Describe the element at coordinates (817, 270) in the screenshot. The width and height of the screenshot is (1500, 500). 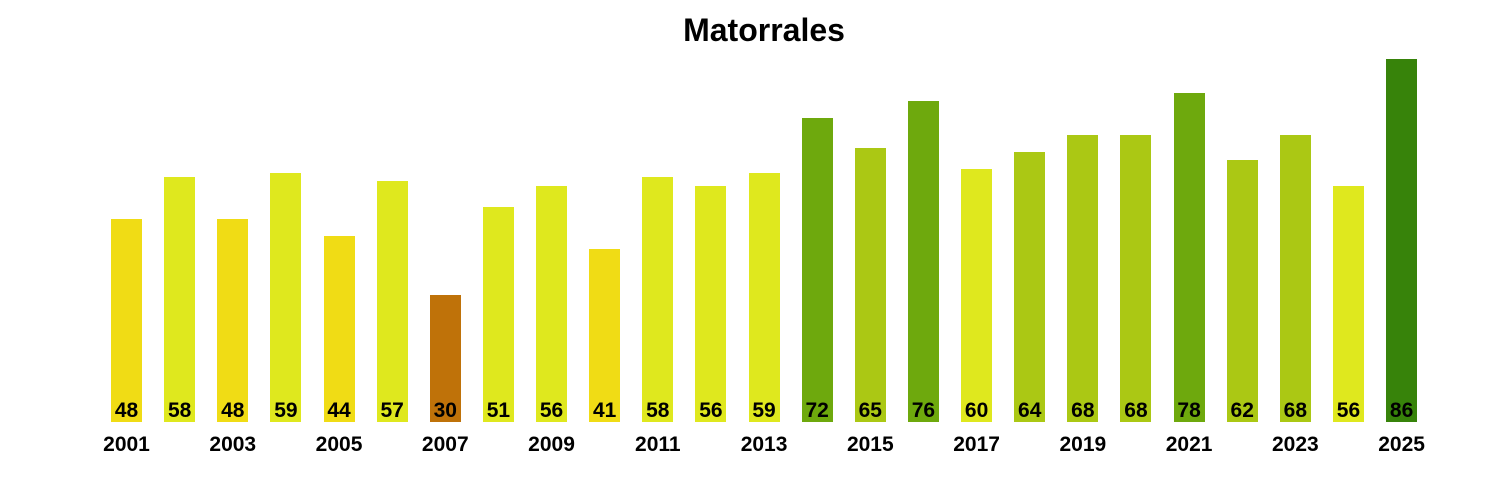
I see `bar-2014` at that location.